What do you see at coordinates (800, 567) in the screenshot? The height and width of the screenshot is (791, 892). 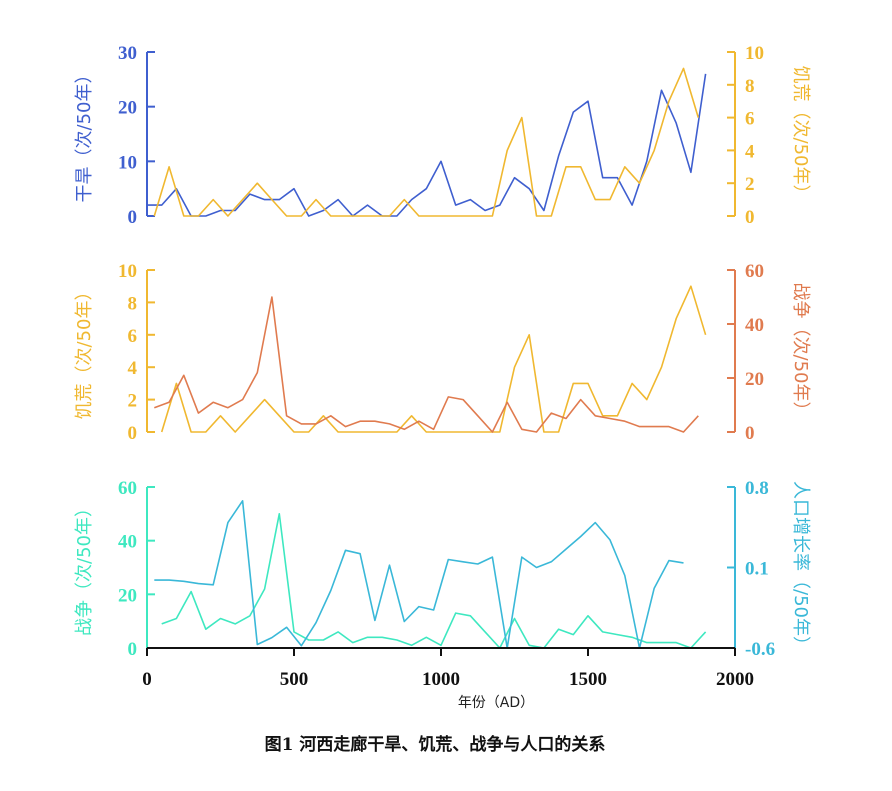 I see `right-axis-title: 人口增长率（/50年）` at bounding box center [800, 567].